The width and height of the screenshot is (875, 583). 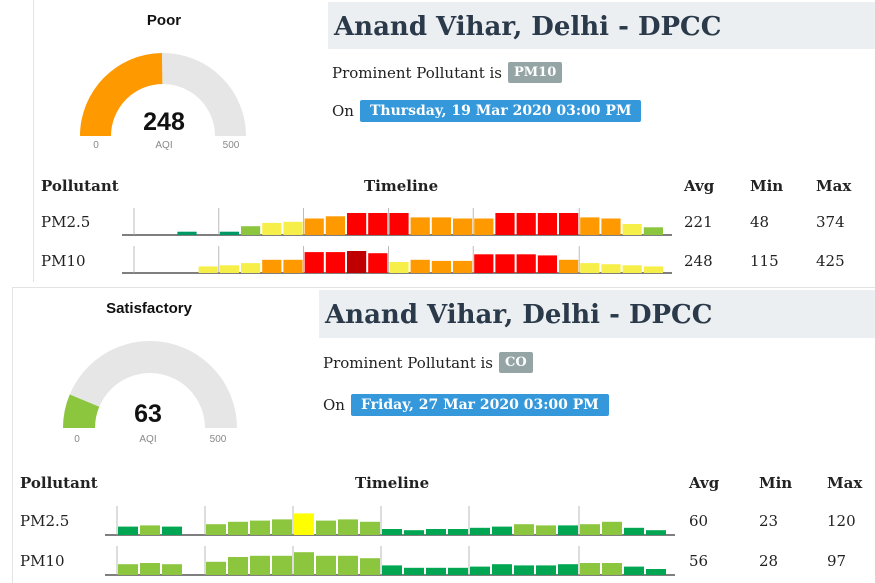 What do you see at coordinates (334, 405) in the screenshot?
I see `date-on-label: On` at bounding box center [334, 405].